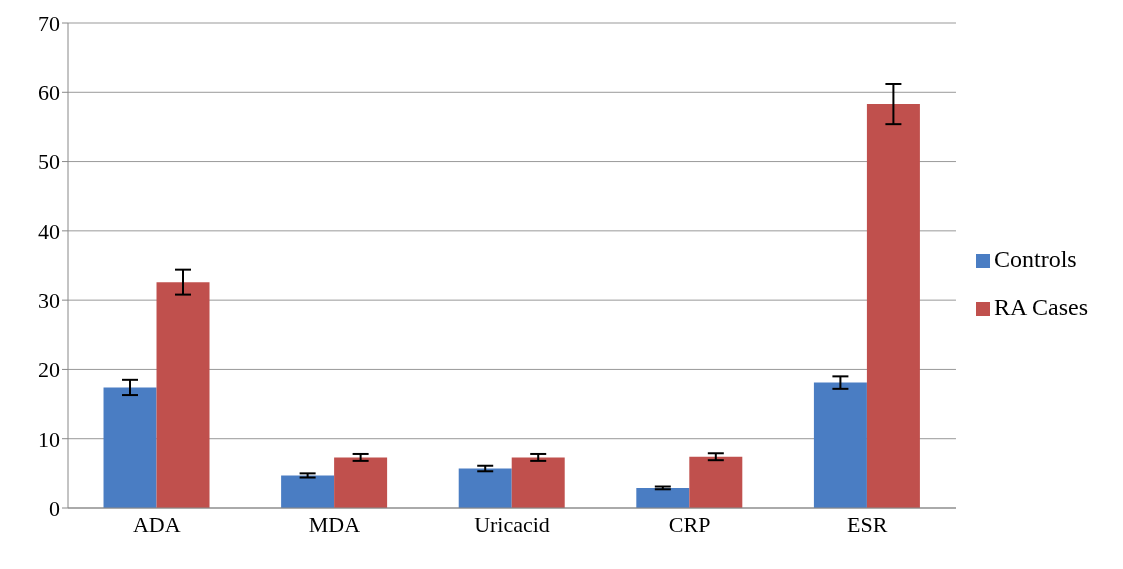 The image size is (1123, 569). I want to click on x-tick-label: Uricacid, so click(512, 524).